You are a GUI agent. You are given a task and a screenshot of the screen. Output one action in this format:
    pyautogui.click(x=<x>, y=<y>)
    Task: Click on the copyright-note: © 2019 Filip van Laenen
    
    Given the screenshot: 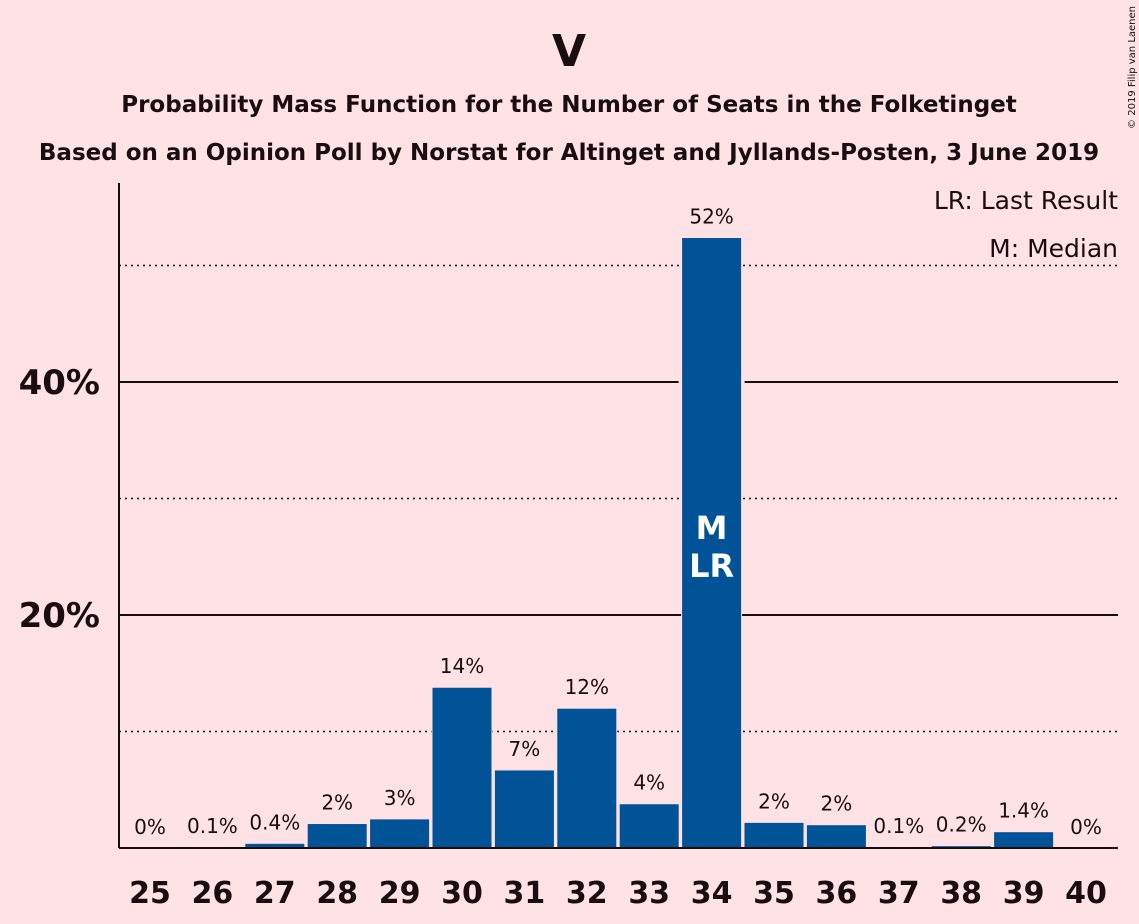 What is the action you would take?
    pyautogui.click(x=1132, y=67)
    